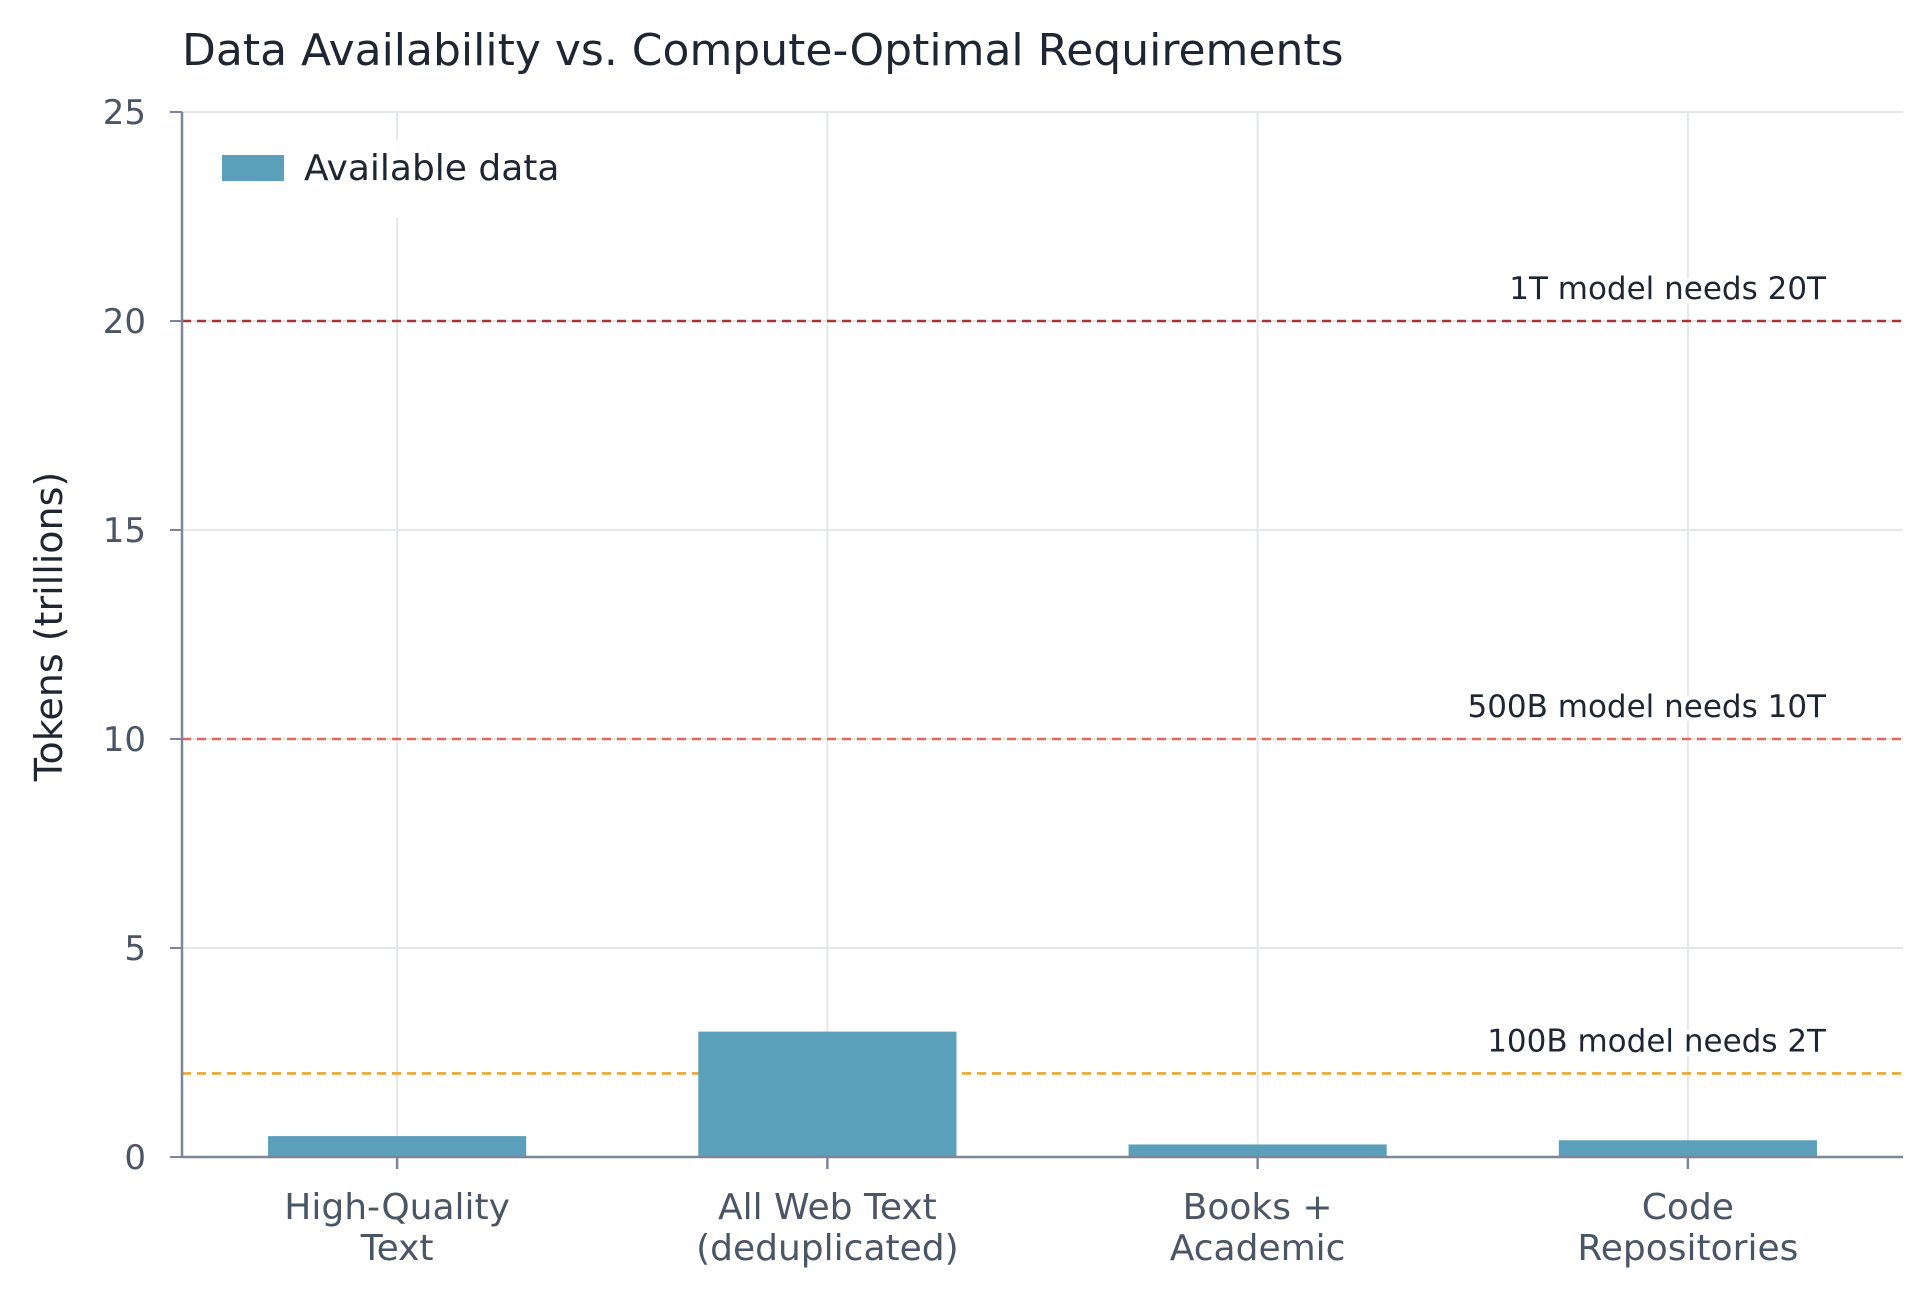  Describe the element at coordinates (49, 627) in the screenshot. I see `y-axis-label: Tokens (trillions)` at that location.